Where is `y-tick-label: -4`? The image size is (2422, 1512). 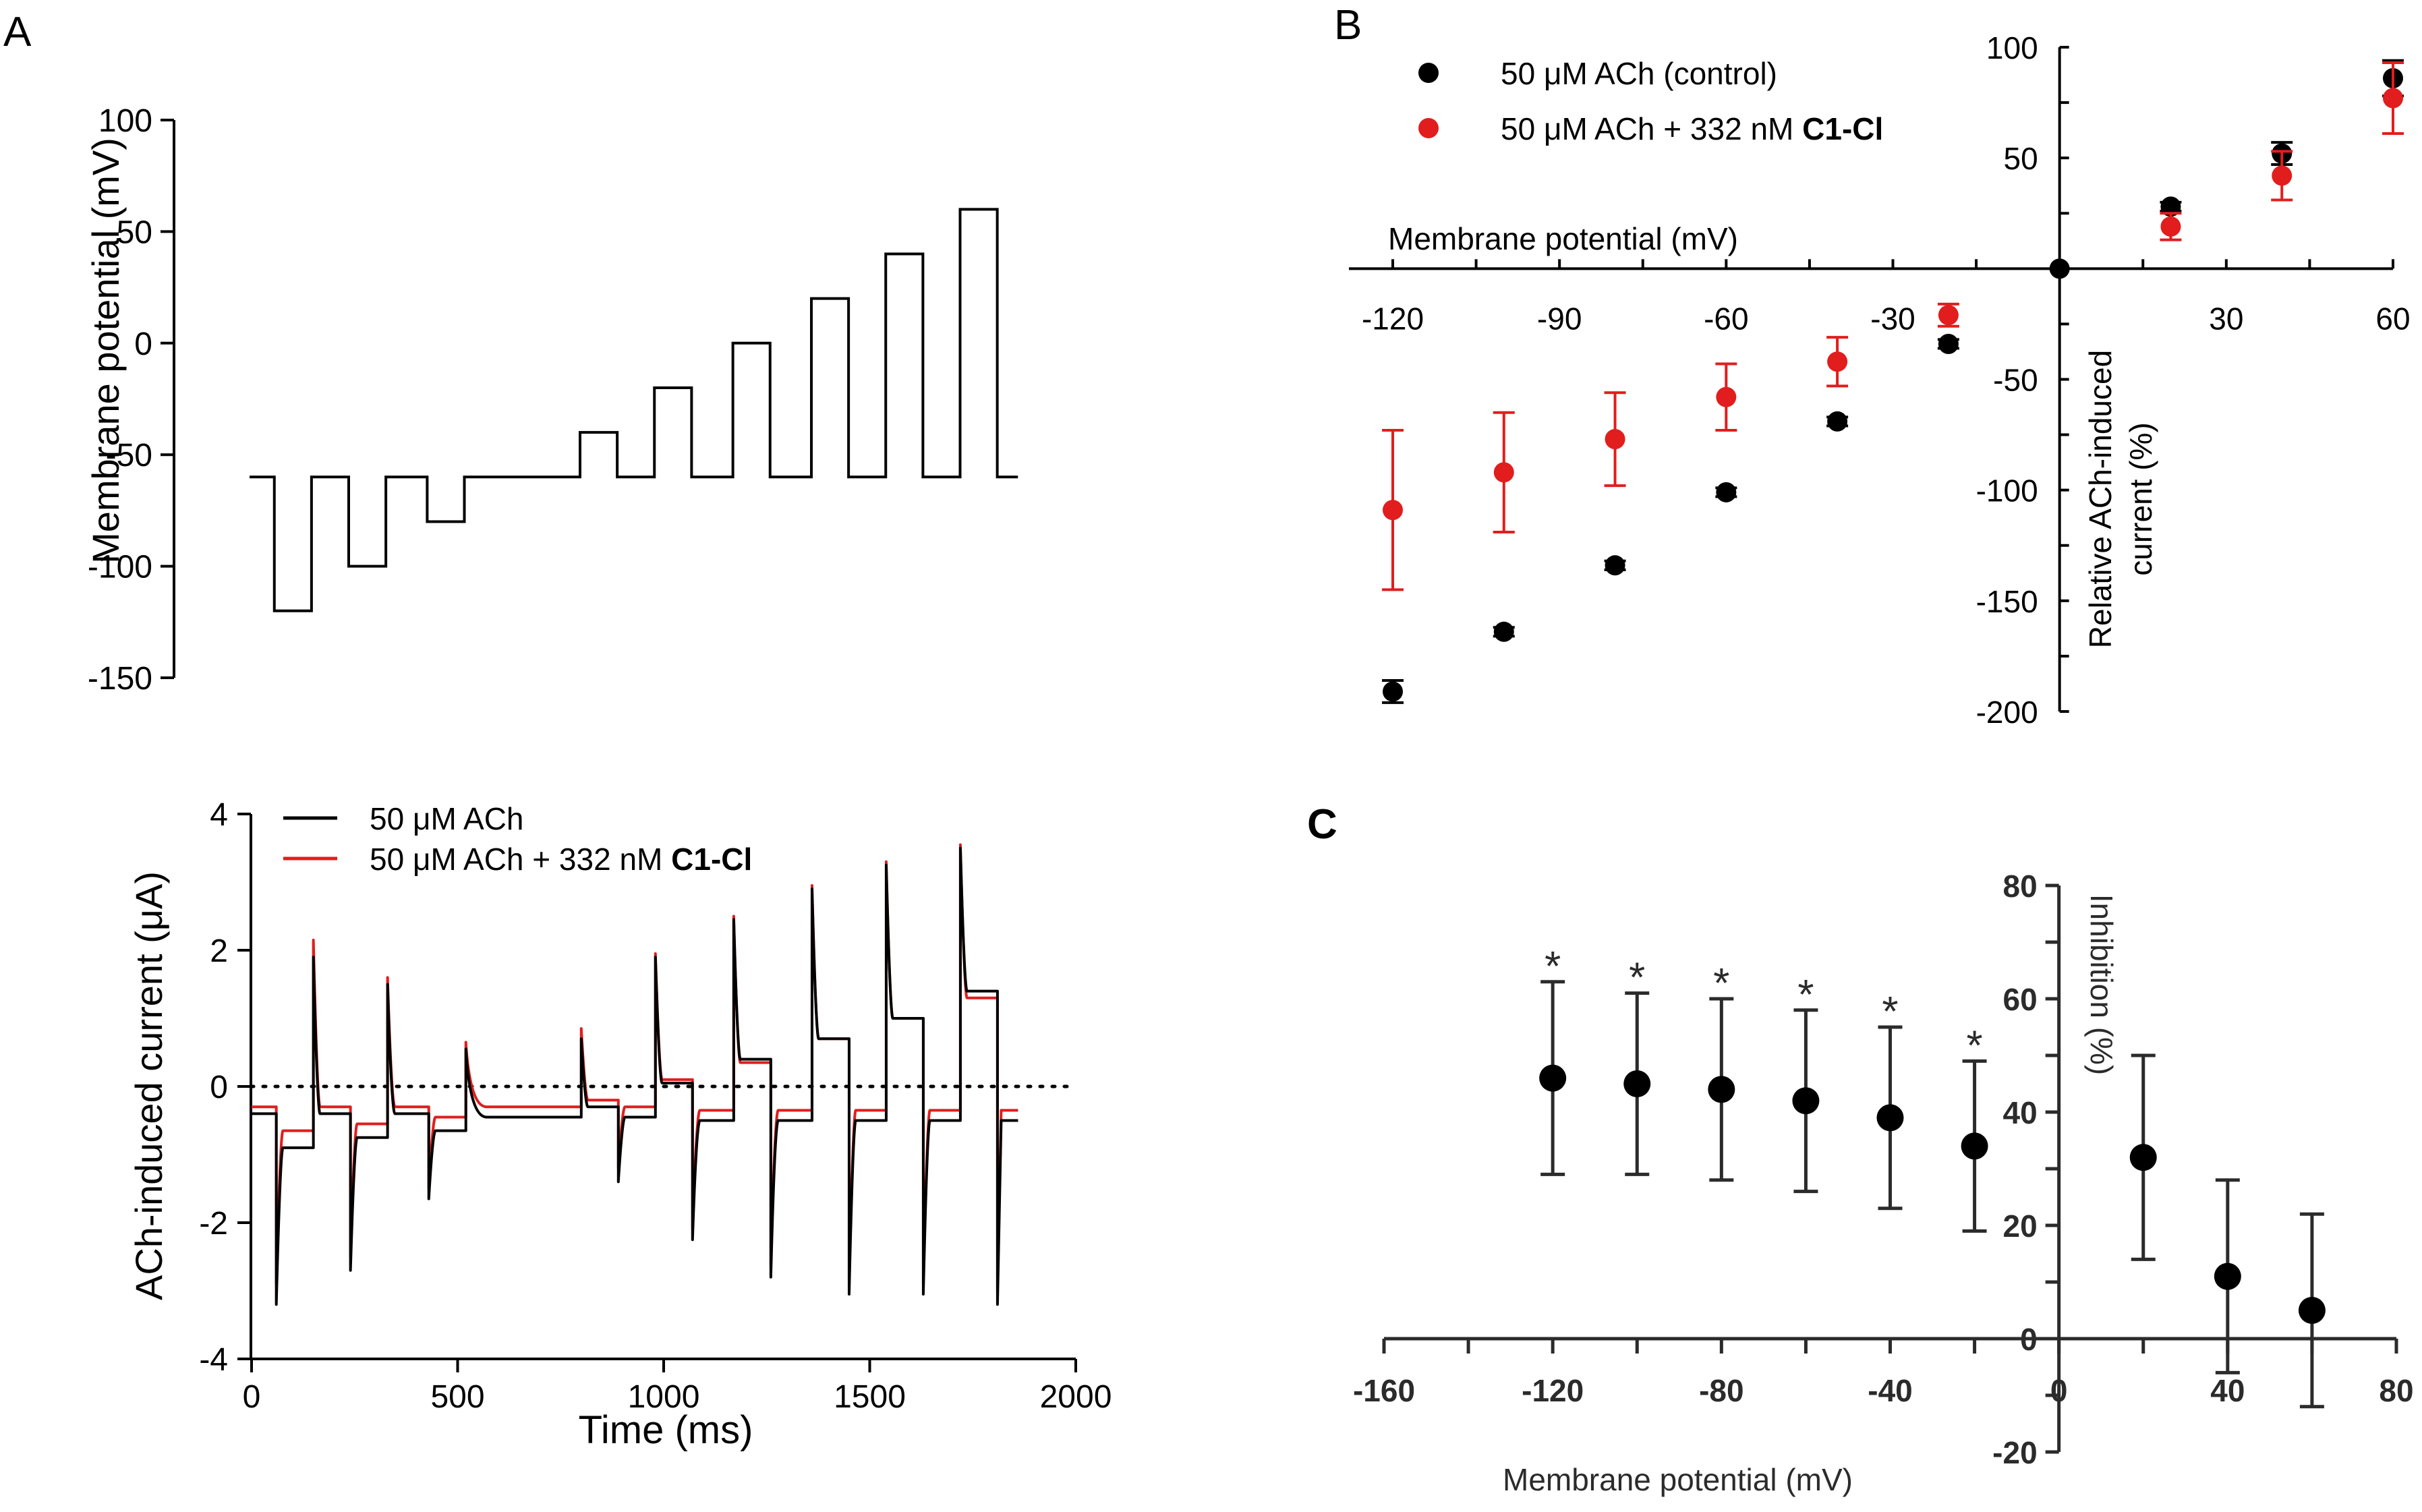
y-tick-label: -4 is located at coordinates (213, 1360).